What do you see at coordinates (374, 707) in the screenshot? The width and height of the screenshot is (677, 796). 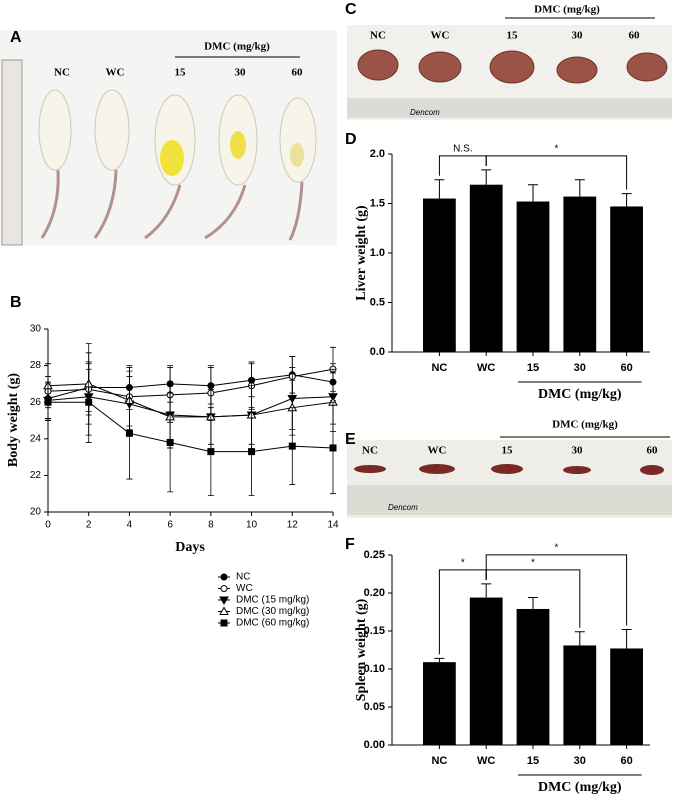 I see `y-tick-label: 0.05` at bounding box center [374, 707].